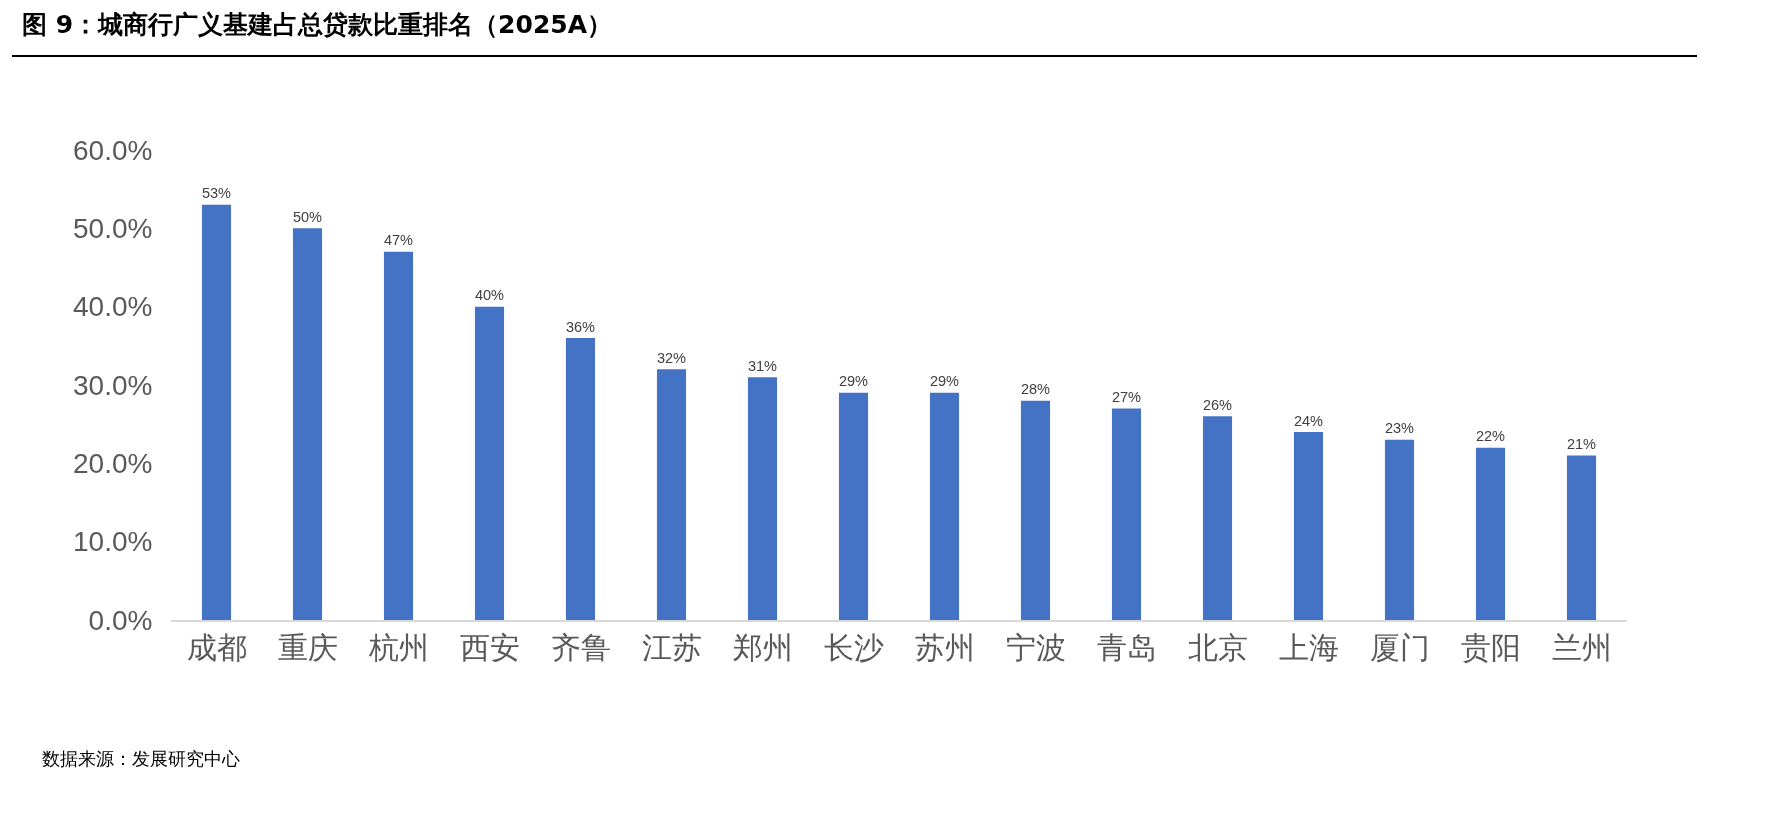 The image size is (1790, 837). What do you see at coordinates (580, 326) in the screenshot?
I see `data-label: 36%` at bounding box center [580, 326].